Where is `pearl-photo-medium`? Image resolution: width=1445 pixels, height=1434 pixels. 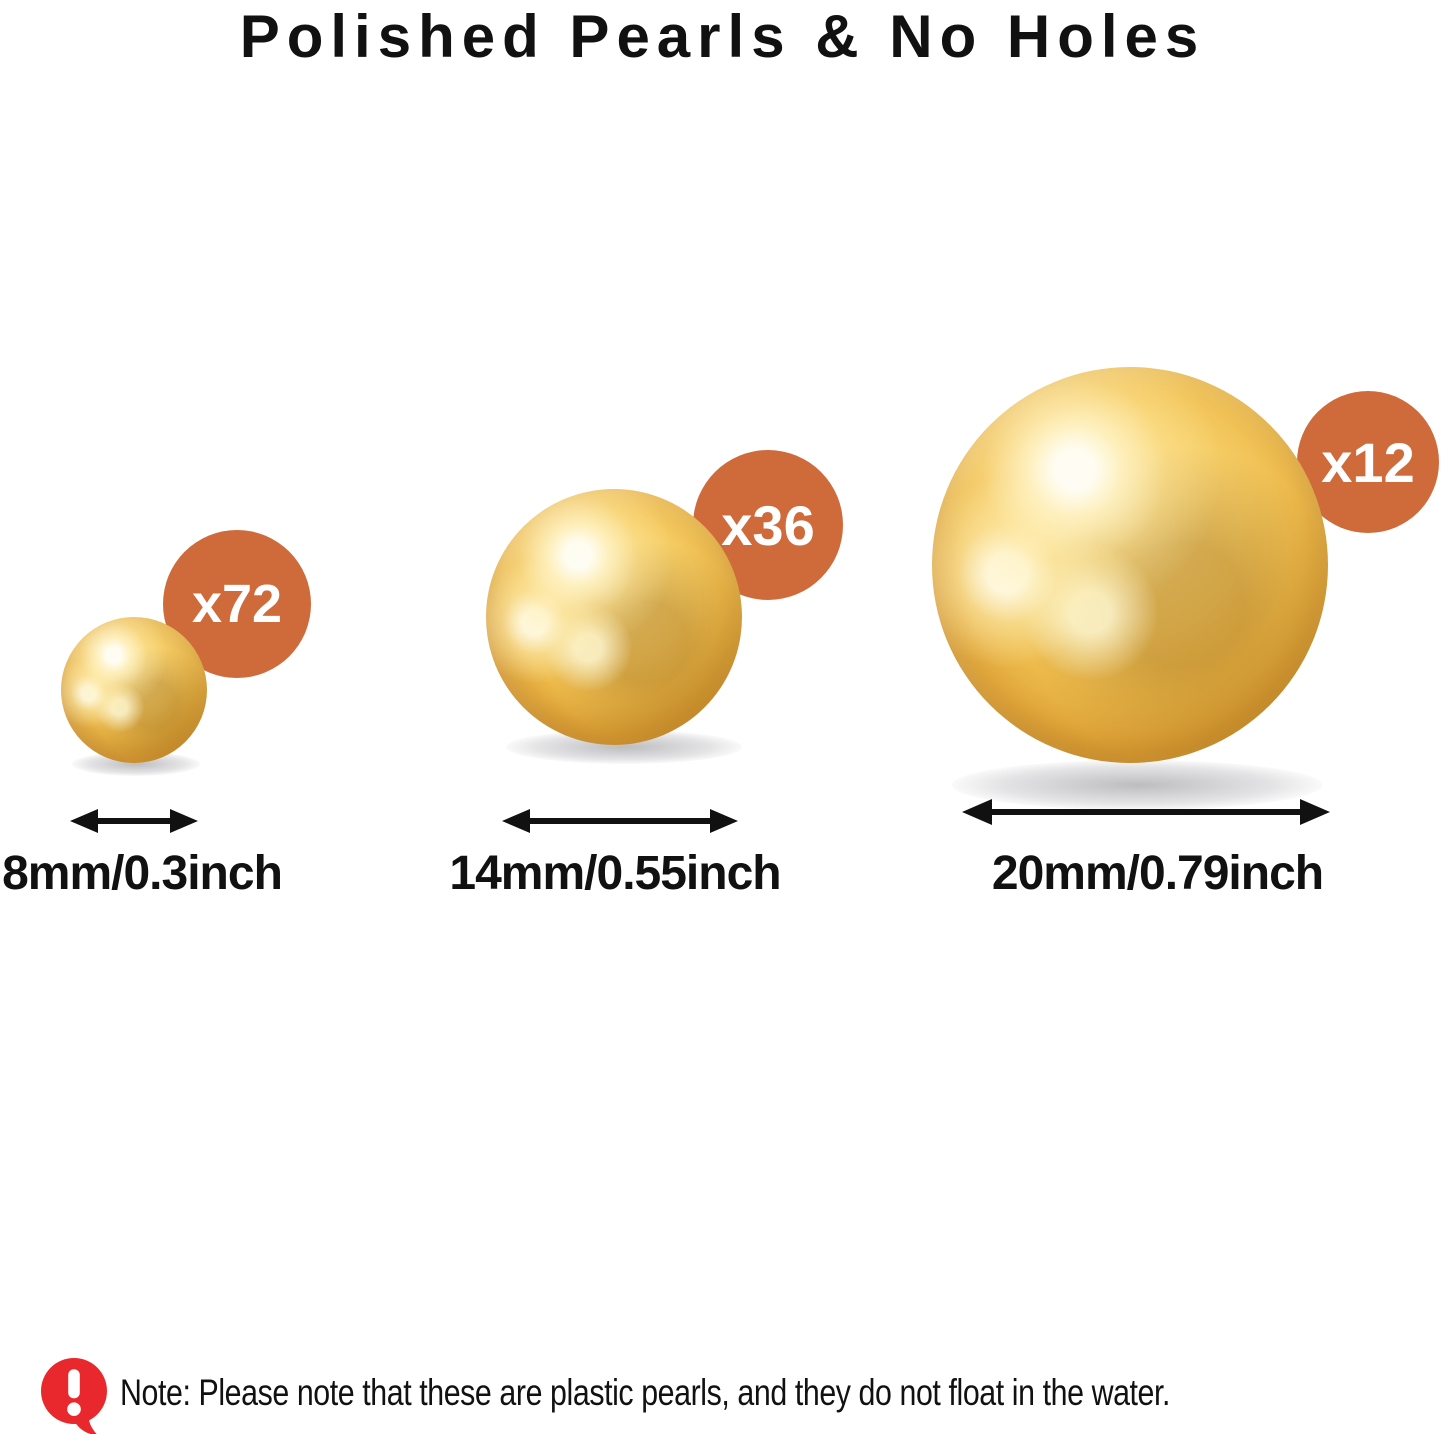
pearl-photo-medium is located at coordinates (614, 617).